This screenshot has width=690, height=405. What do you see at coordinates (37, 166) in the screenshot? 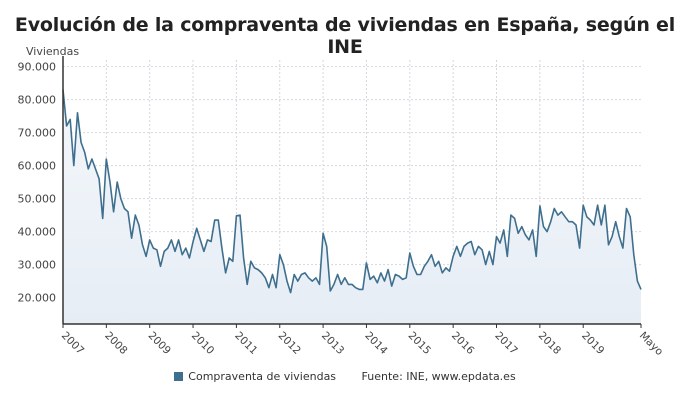
I see `y-tick-label: 60.000` at bounding box center [37, 166].